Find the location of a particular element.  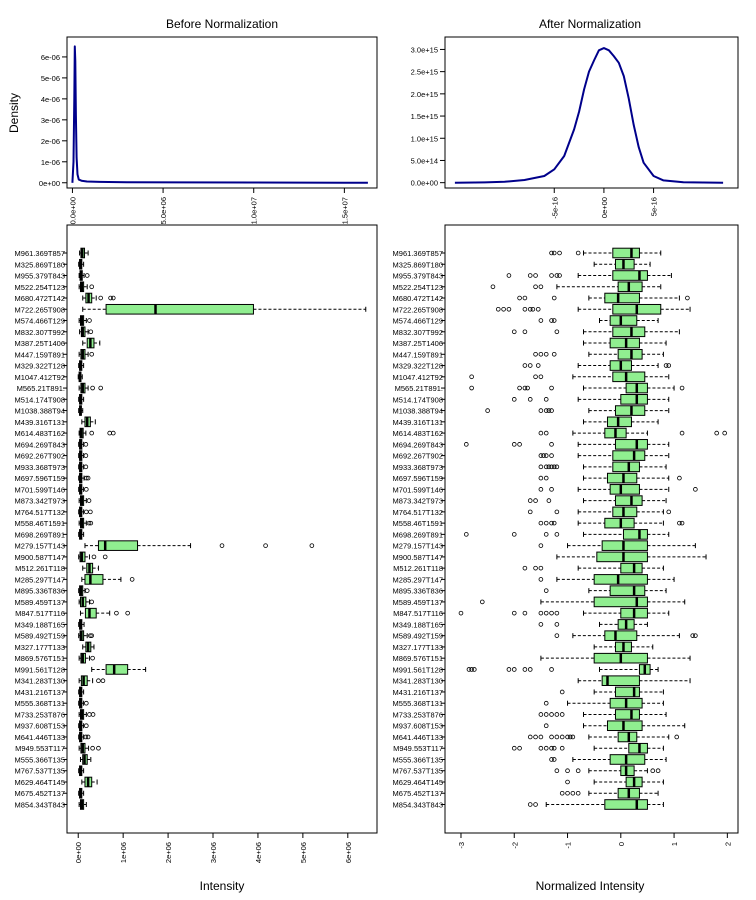

normalized-category-label: M514.174T908 is located at coordinates (418, 399).